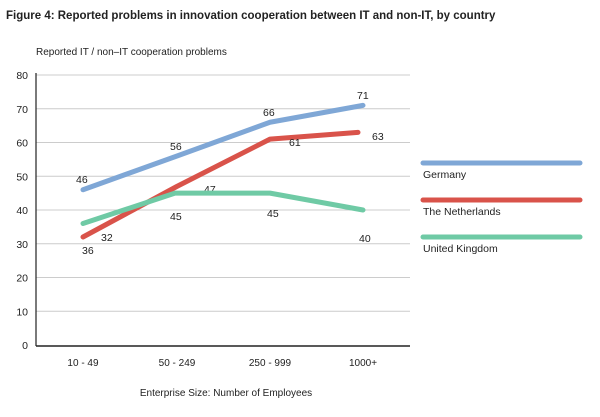 Image resolution: width=600 pixels, height=417 pixels. Describe the element at coordinates (82, 180) in the screenshot. I see `data-label: 46` at that location.